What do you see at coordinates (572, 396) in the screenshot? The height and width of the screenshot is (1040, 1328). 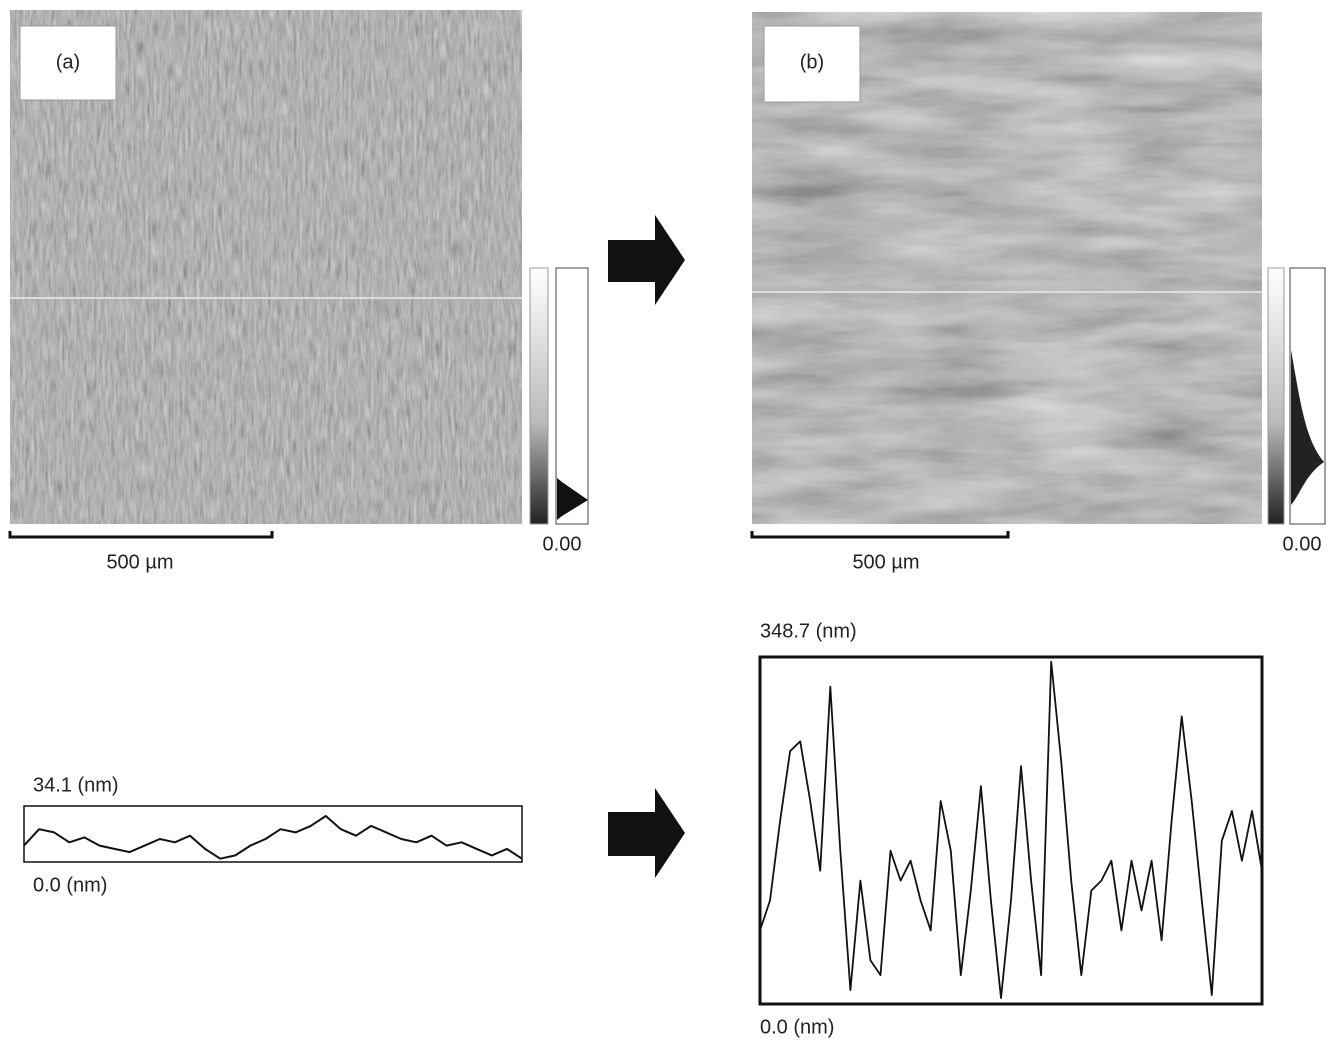 I see `histogram-box` at bounding box center [572, 396].